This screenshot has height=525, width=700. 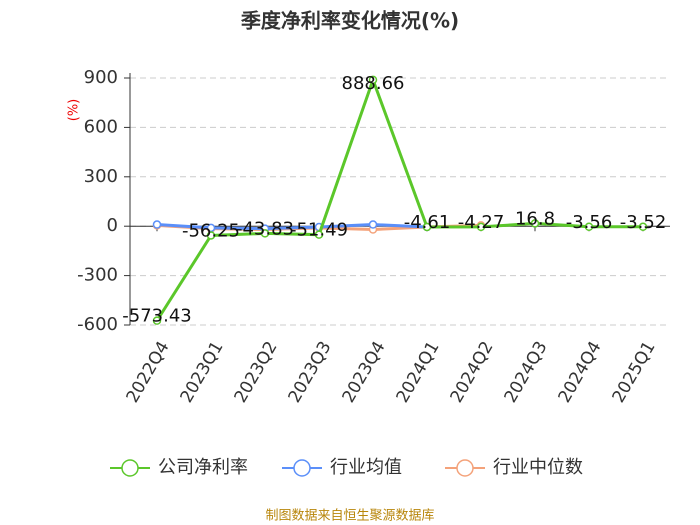 What do you see at coordinates (101, 126) in the screenshot?
I see `y-tick-label: 600` at bounding box center [101, 126].